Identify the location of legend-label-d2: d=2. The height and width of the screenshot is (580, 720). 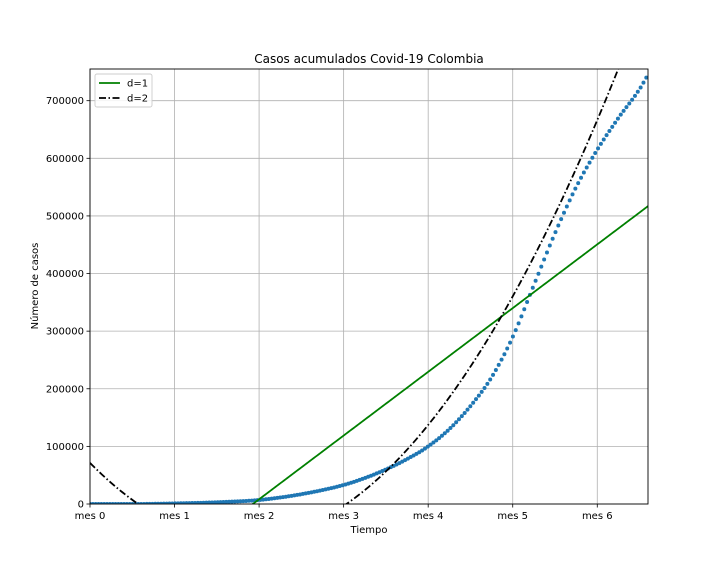
(137, 99).